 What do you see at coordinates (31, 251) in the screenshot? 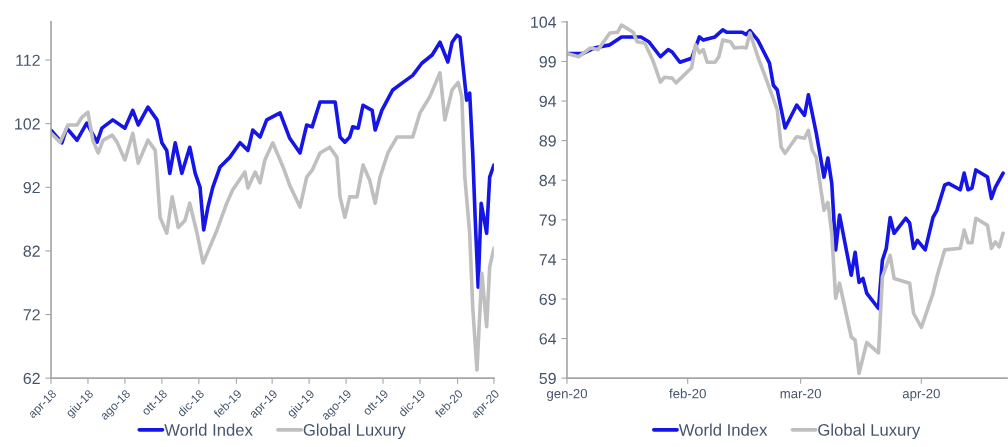
I see `y-tick-label: 82` at bounding box center [31, 251].